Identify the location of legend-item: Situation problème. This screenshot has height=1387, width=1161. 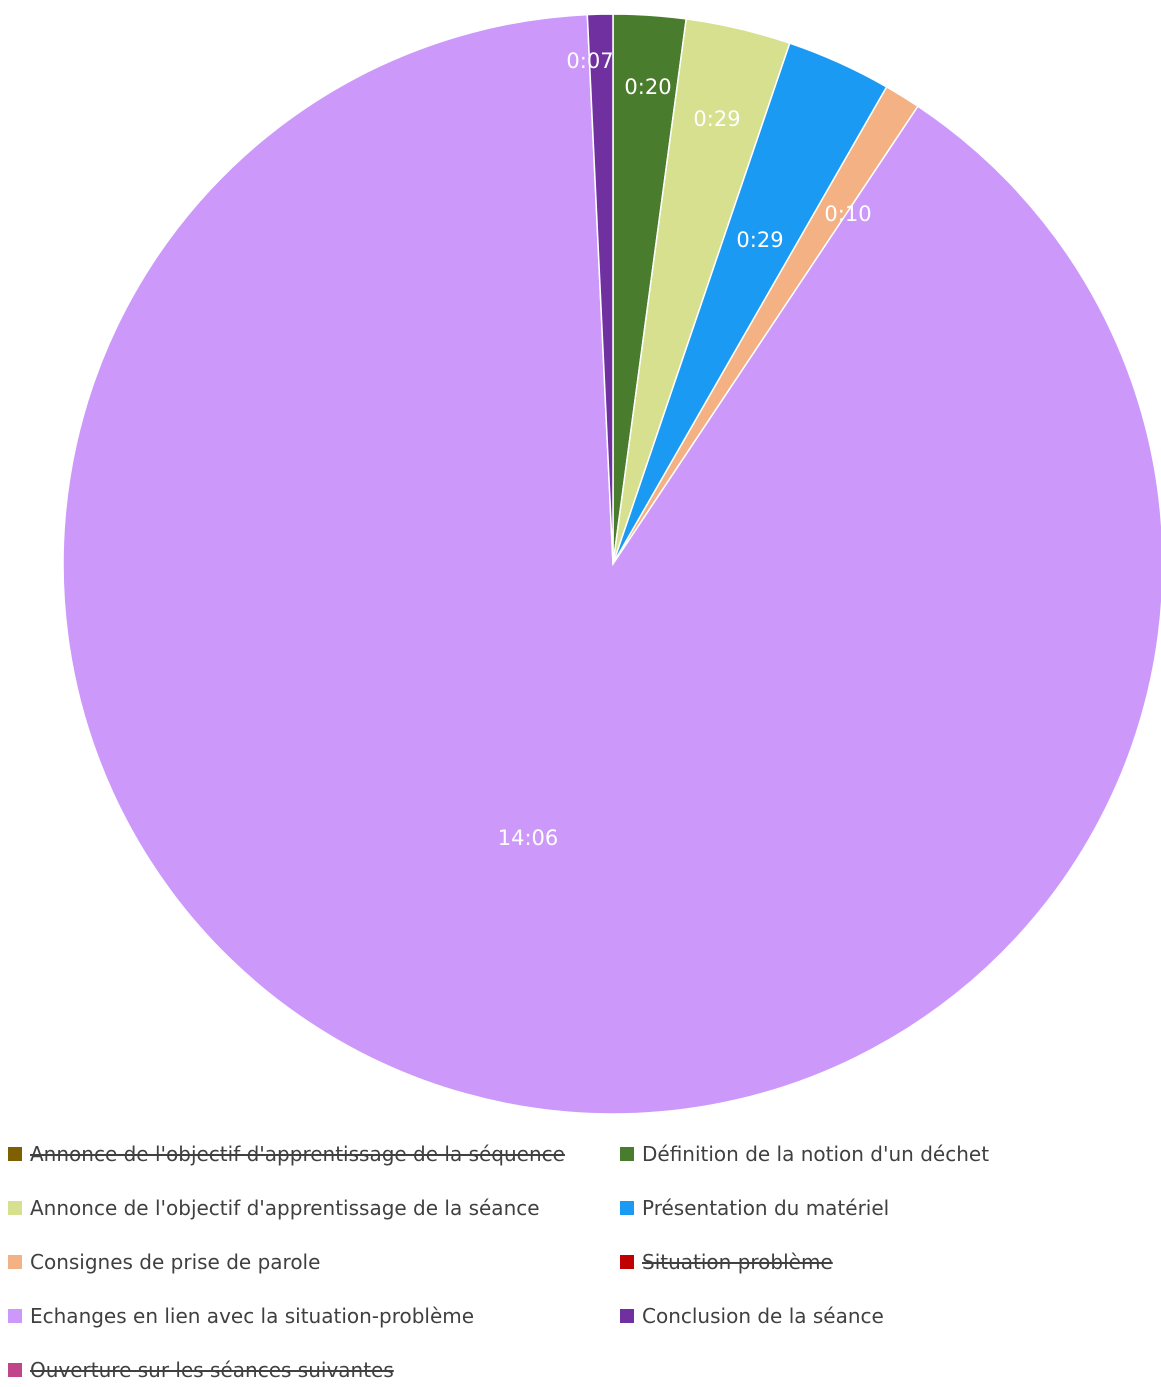
(726, 1262).